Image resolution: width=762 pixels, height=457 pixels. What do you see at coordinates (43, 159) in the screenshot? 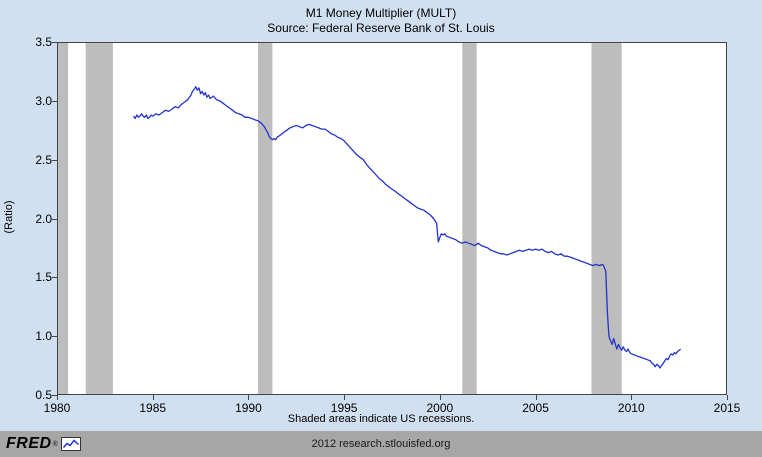
I see `y-tick-label: 2.5` at bounding box center [43, 159].